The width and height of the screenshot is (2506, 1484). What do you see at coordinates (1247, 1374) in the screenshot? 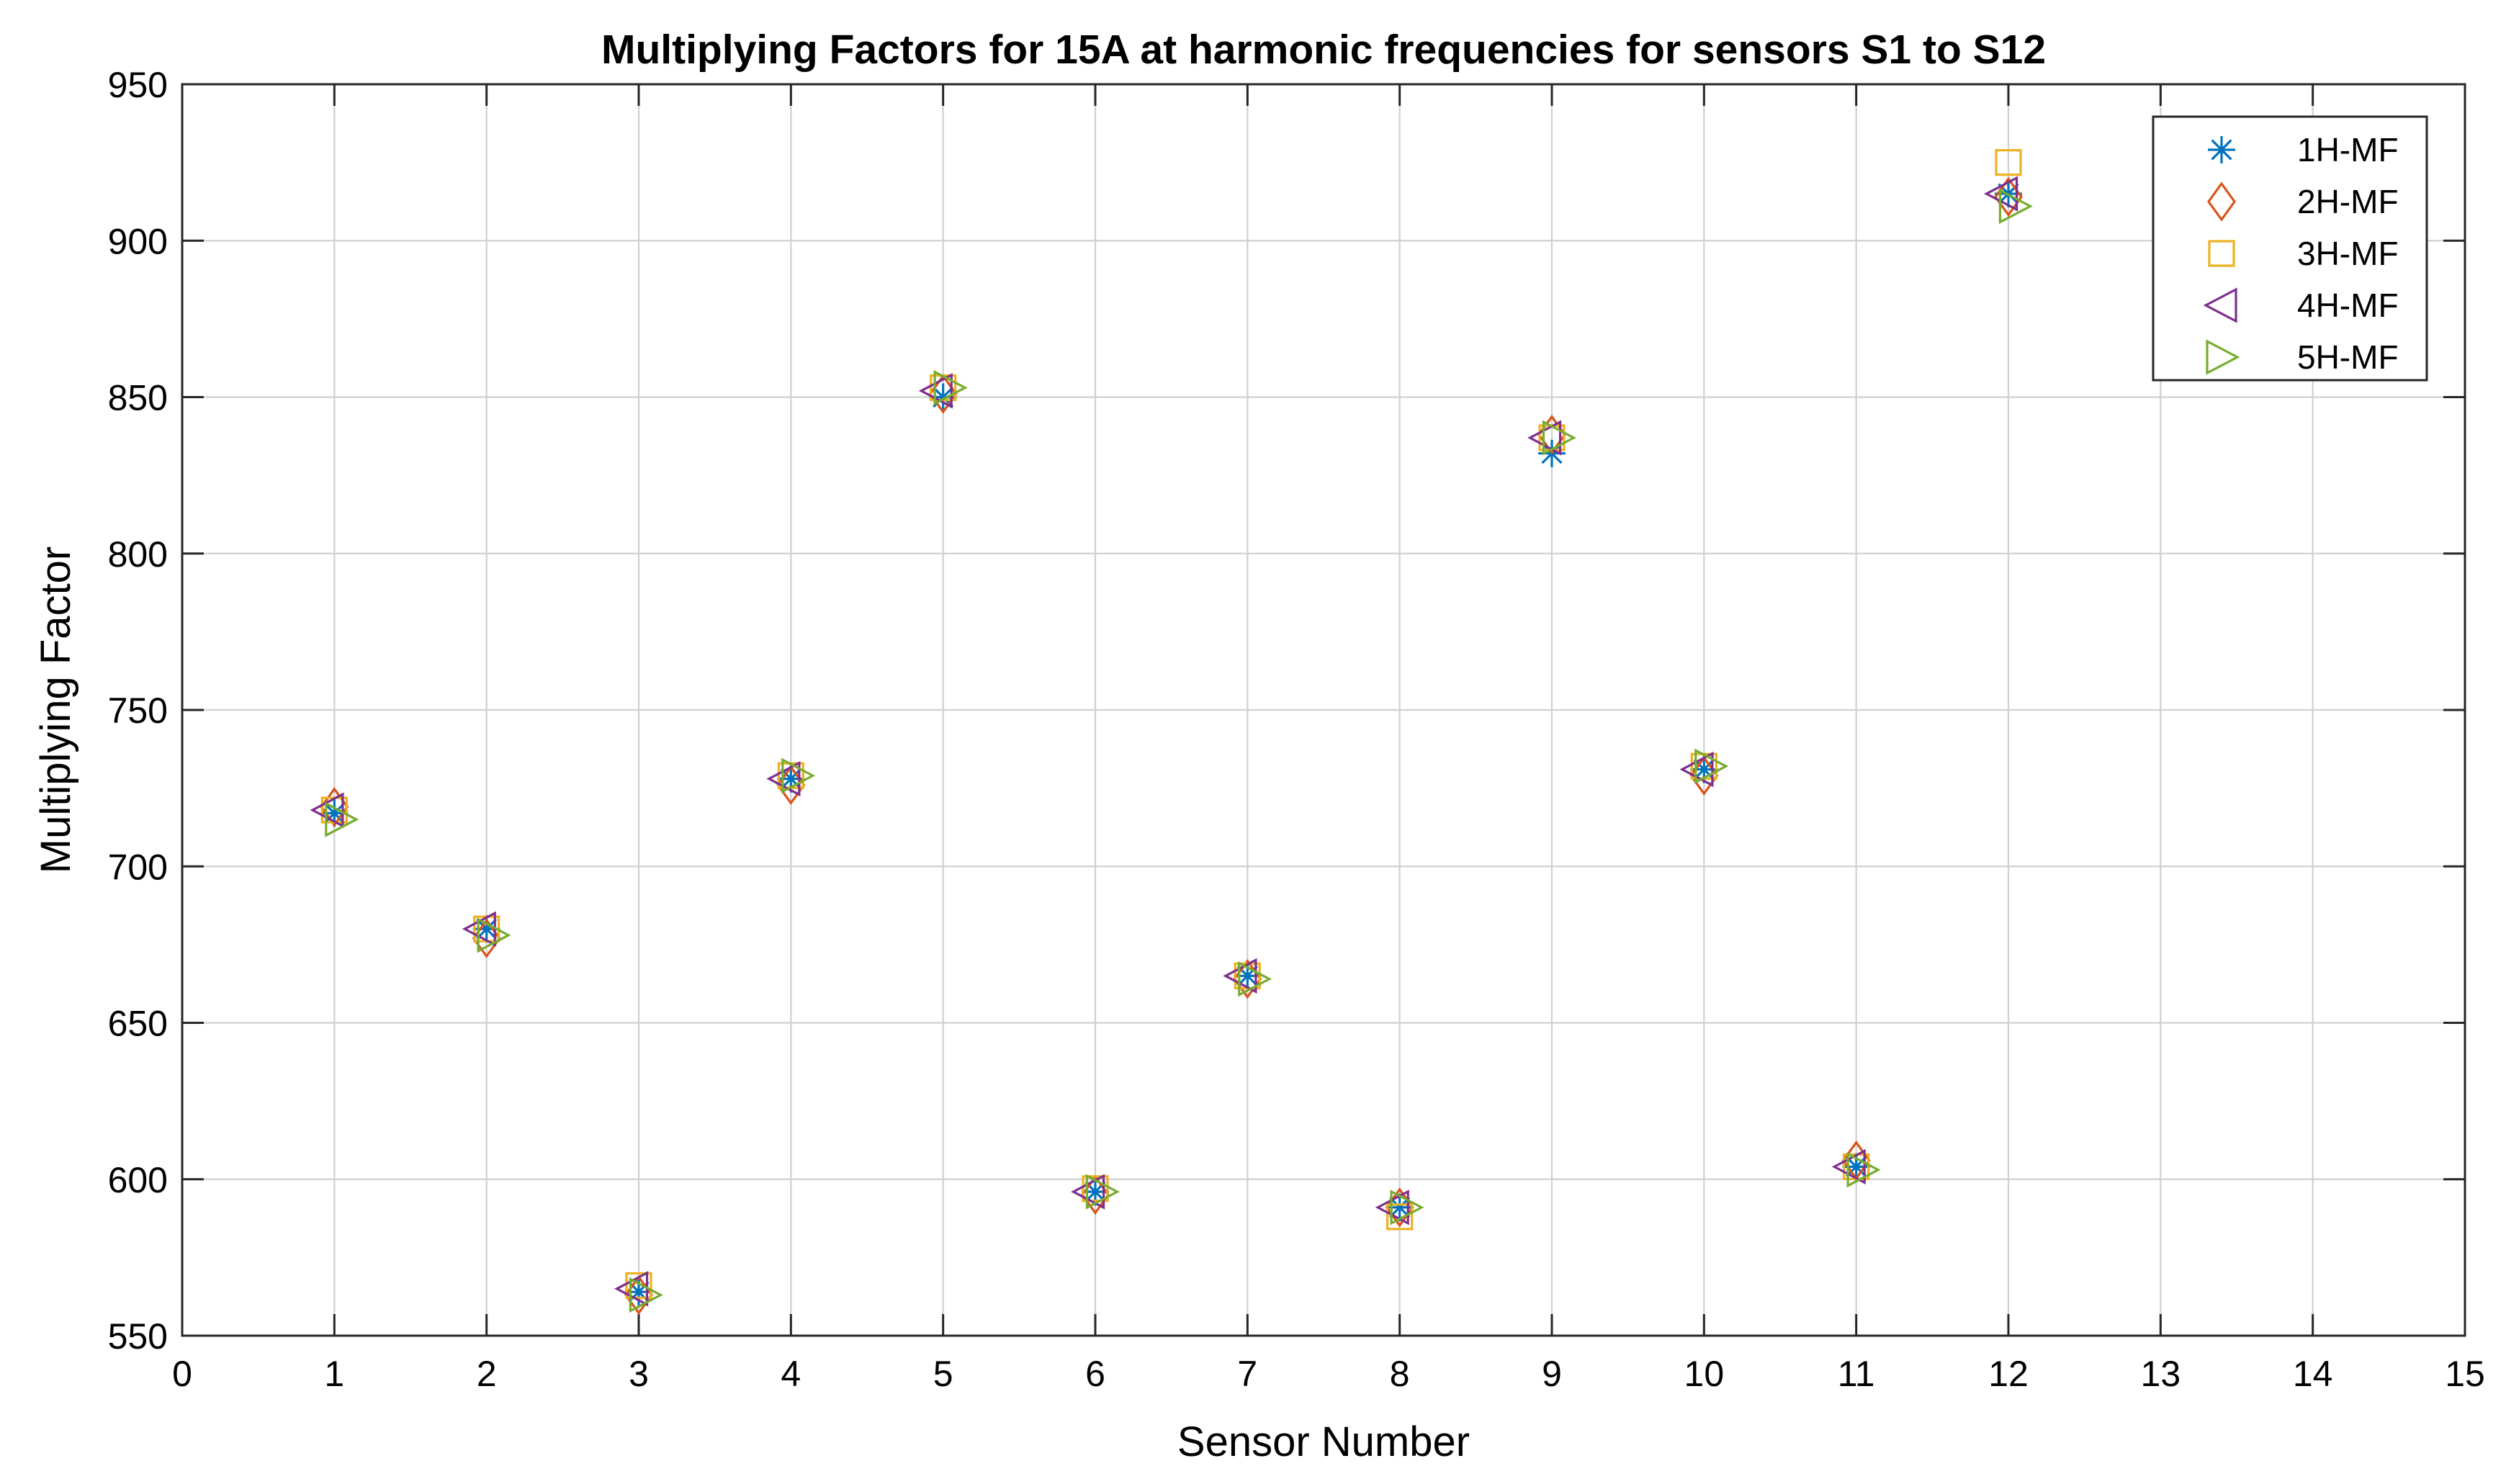
I see `x-tick-label: 7` at bounding box center [1247, 1374].